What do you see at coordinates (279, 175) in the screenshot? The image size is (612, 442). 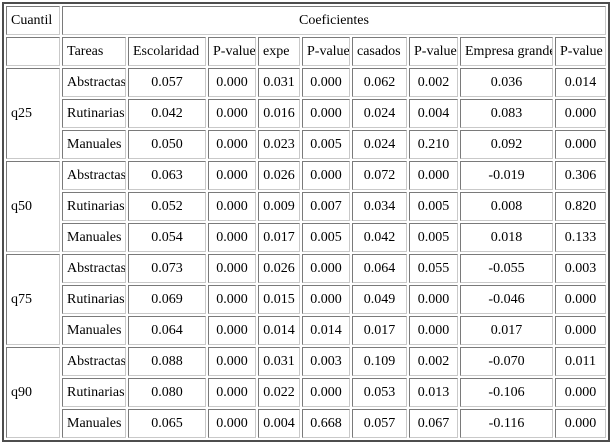 I see `value-cell: 0.026` at bounding box center [279, 175].